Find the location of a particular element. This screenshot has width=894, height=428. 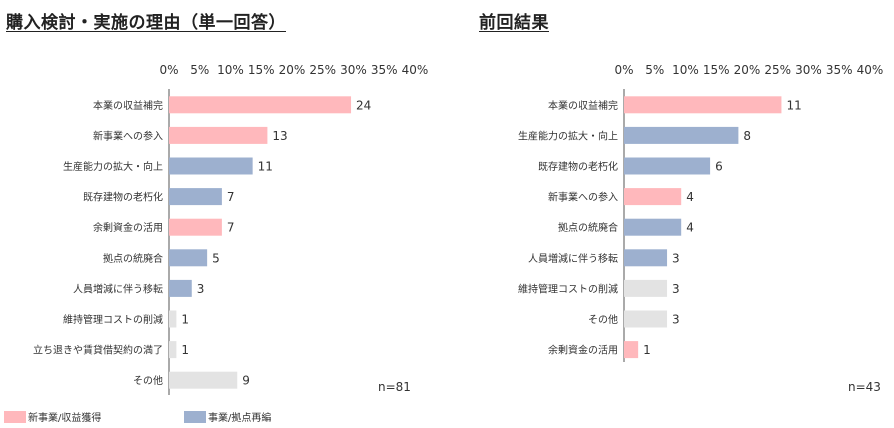

legend-swatch-blue is located at coordinates (195, 416).